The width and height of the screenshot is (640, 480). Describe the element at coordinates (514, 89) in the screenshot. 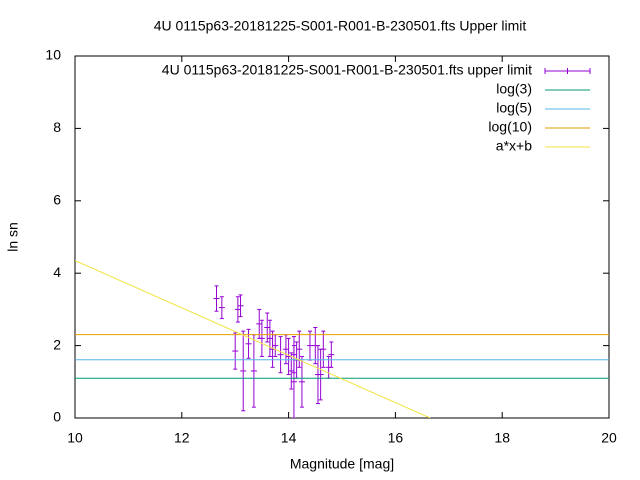

I see `legend-label: log(3)` at that location.